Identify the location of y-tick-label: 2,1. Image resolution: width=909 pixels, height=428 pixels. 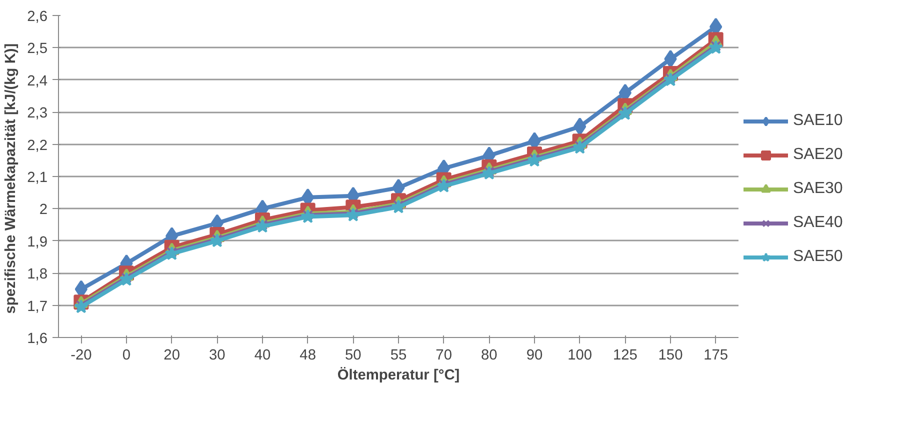
(37, 178).